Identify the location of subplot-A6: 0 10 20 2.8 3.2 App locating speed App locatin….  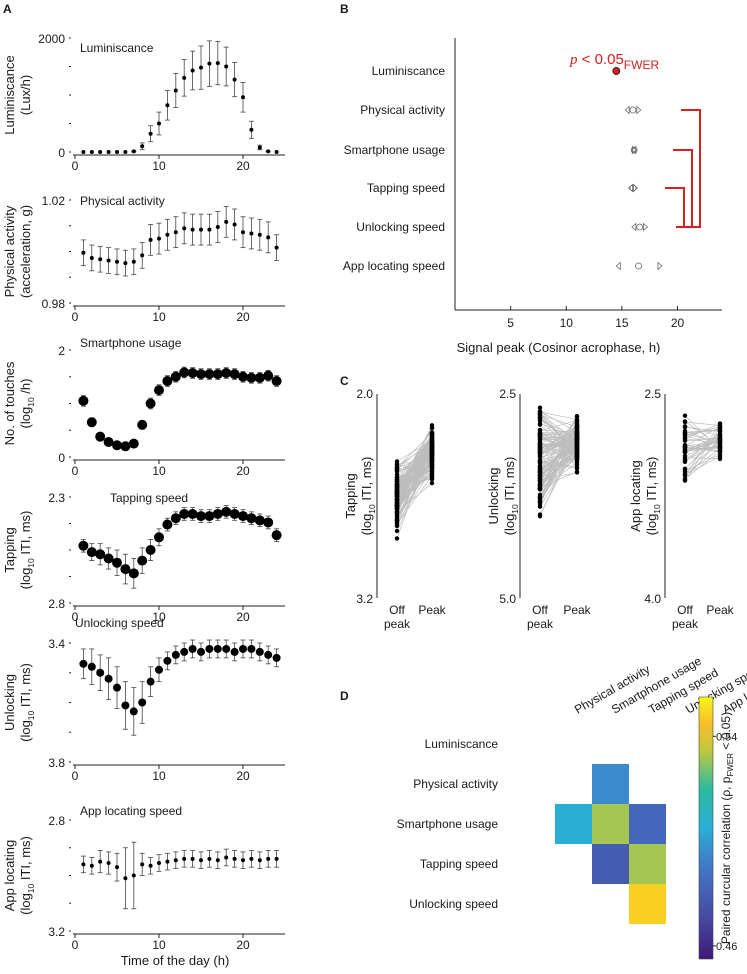
(143, 878).